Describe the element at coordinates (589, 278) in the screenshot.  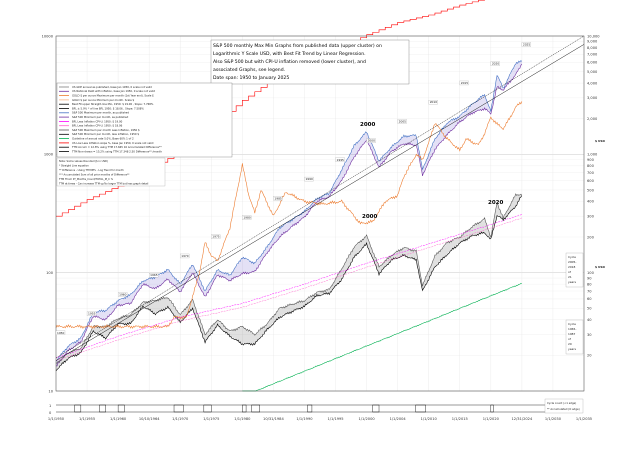
I see `y-tick-right: 90` at that location.